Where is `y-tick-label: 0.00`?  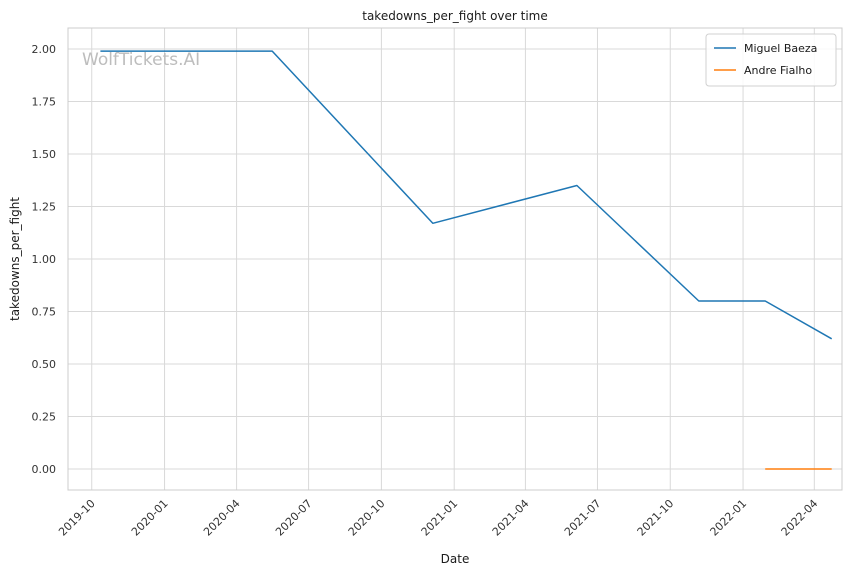 y-tick-label: 0.00 is located at coordinates (44, 469).